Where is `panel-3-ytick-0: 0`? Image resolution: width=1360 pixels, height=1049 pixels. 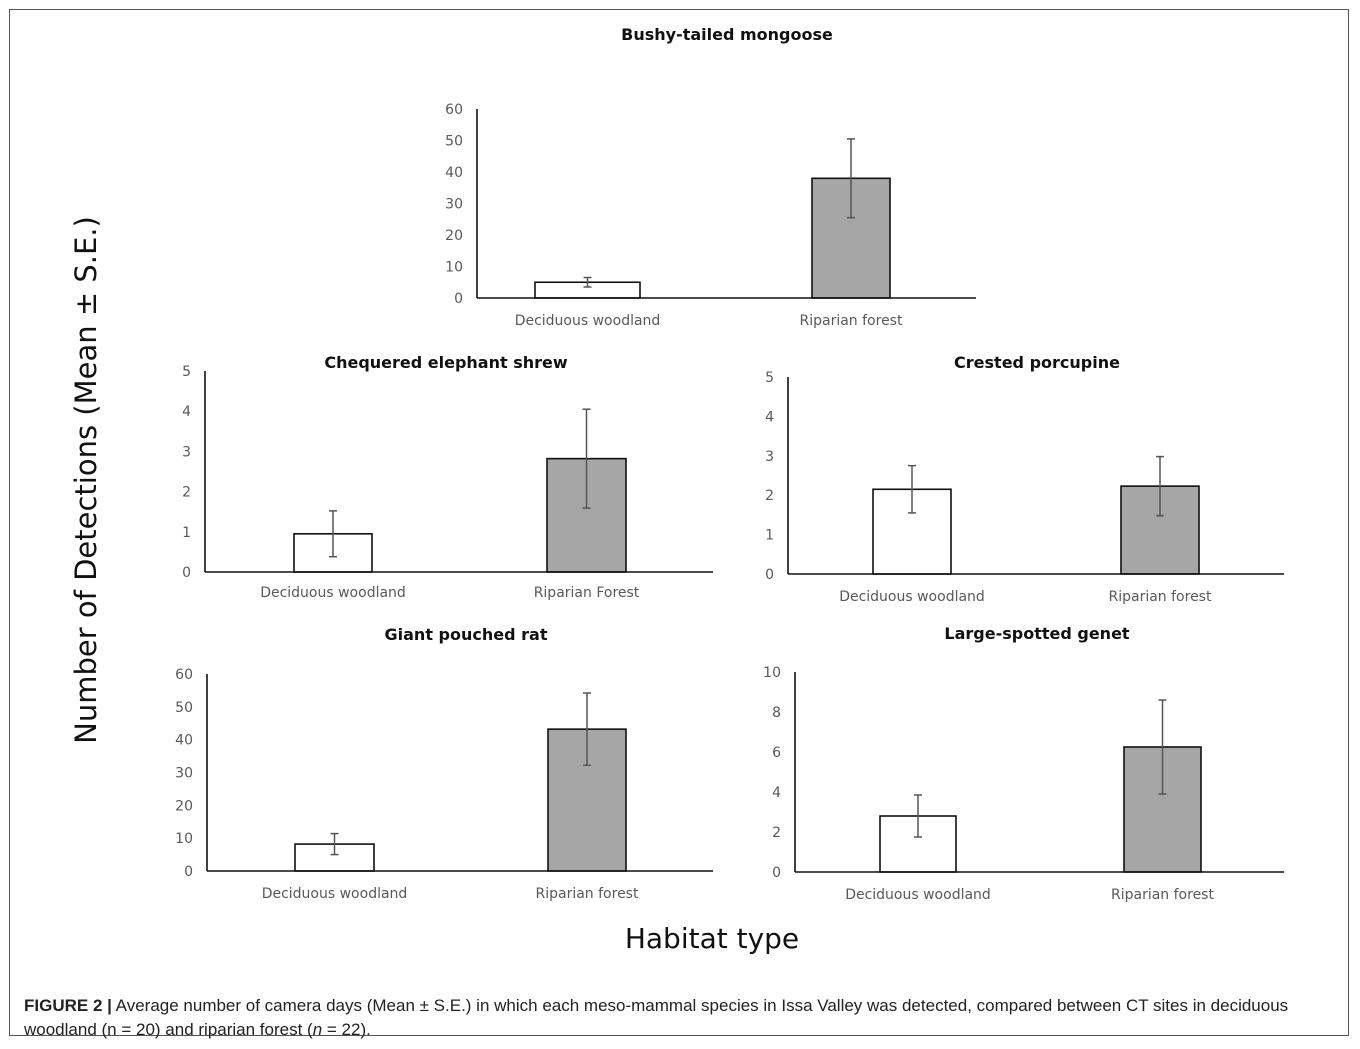 panel-3-ytick-0: 0 is located at coordinates (769, 575).